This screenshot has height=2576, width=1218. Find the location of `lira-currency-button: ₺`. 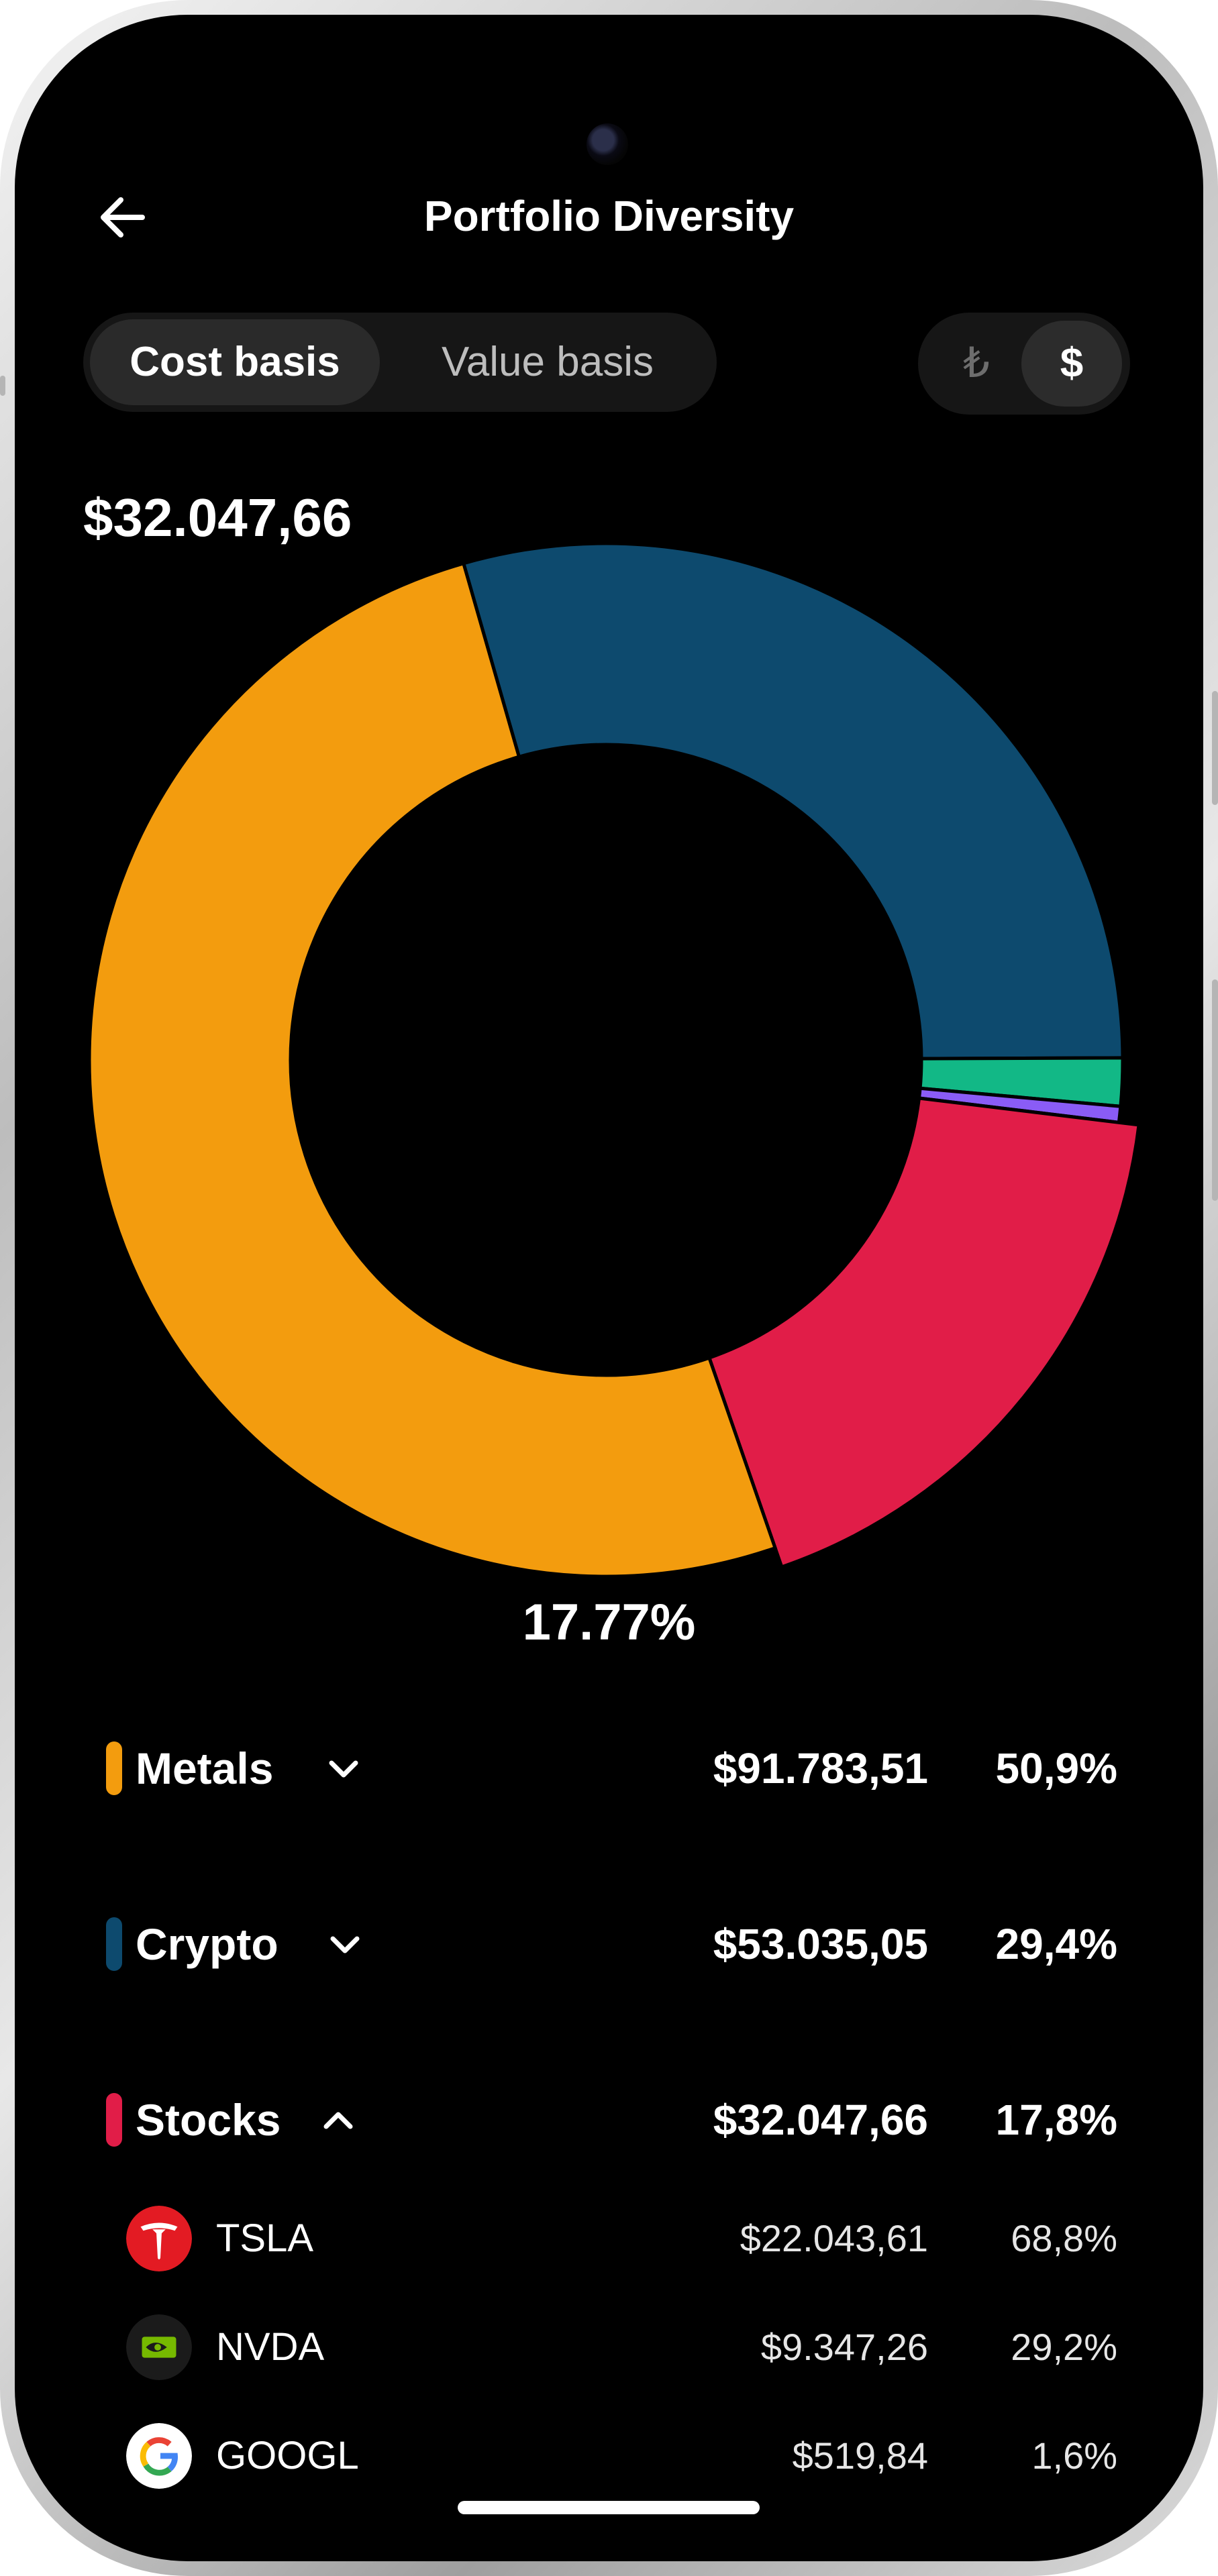

lira-currency-button: ₺ is located at coordinates (977, 363).